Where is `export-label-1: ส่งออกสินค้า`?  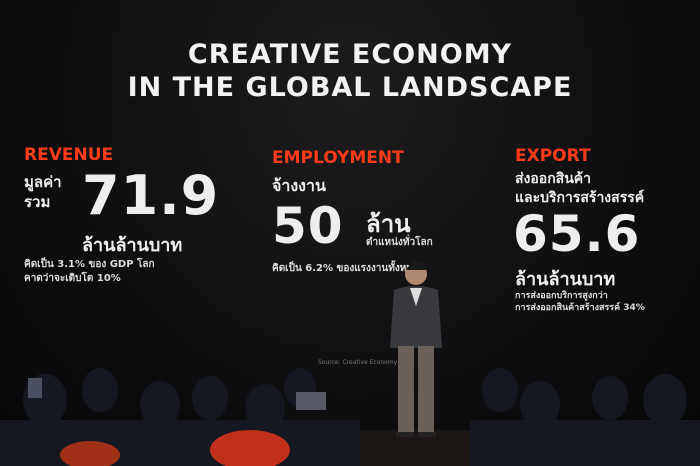 export-label-1: ส่งออกสินค้า is located at coordinates (553, 179).